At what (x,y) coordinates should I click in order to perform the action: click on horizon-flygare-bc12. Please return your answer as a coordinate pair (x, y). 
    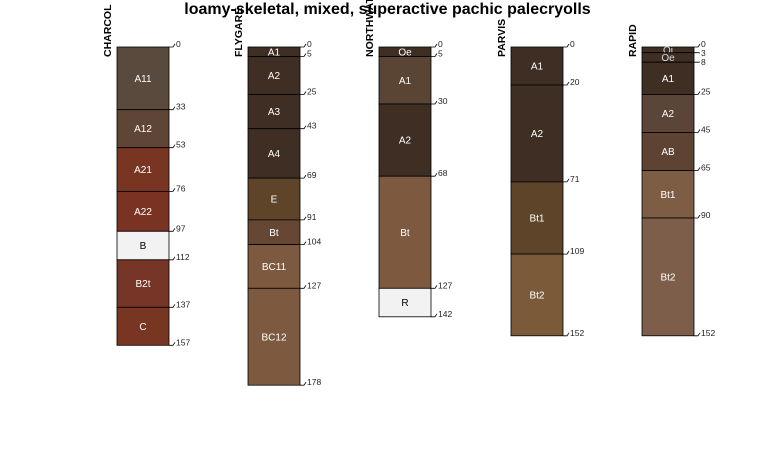
    Looking at the image, I should click on (274, 336).